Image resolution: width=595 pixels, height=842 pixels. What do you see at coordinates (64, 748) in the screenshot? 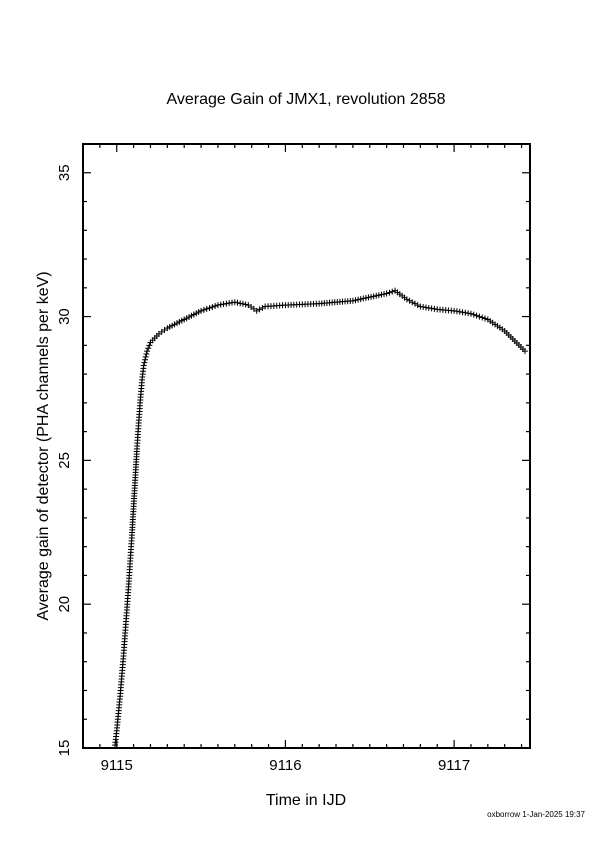
I see `y-tick-label: 15` at bounding box center [64, 748].